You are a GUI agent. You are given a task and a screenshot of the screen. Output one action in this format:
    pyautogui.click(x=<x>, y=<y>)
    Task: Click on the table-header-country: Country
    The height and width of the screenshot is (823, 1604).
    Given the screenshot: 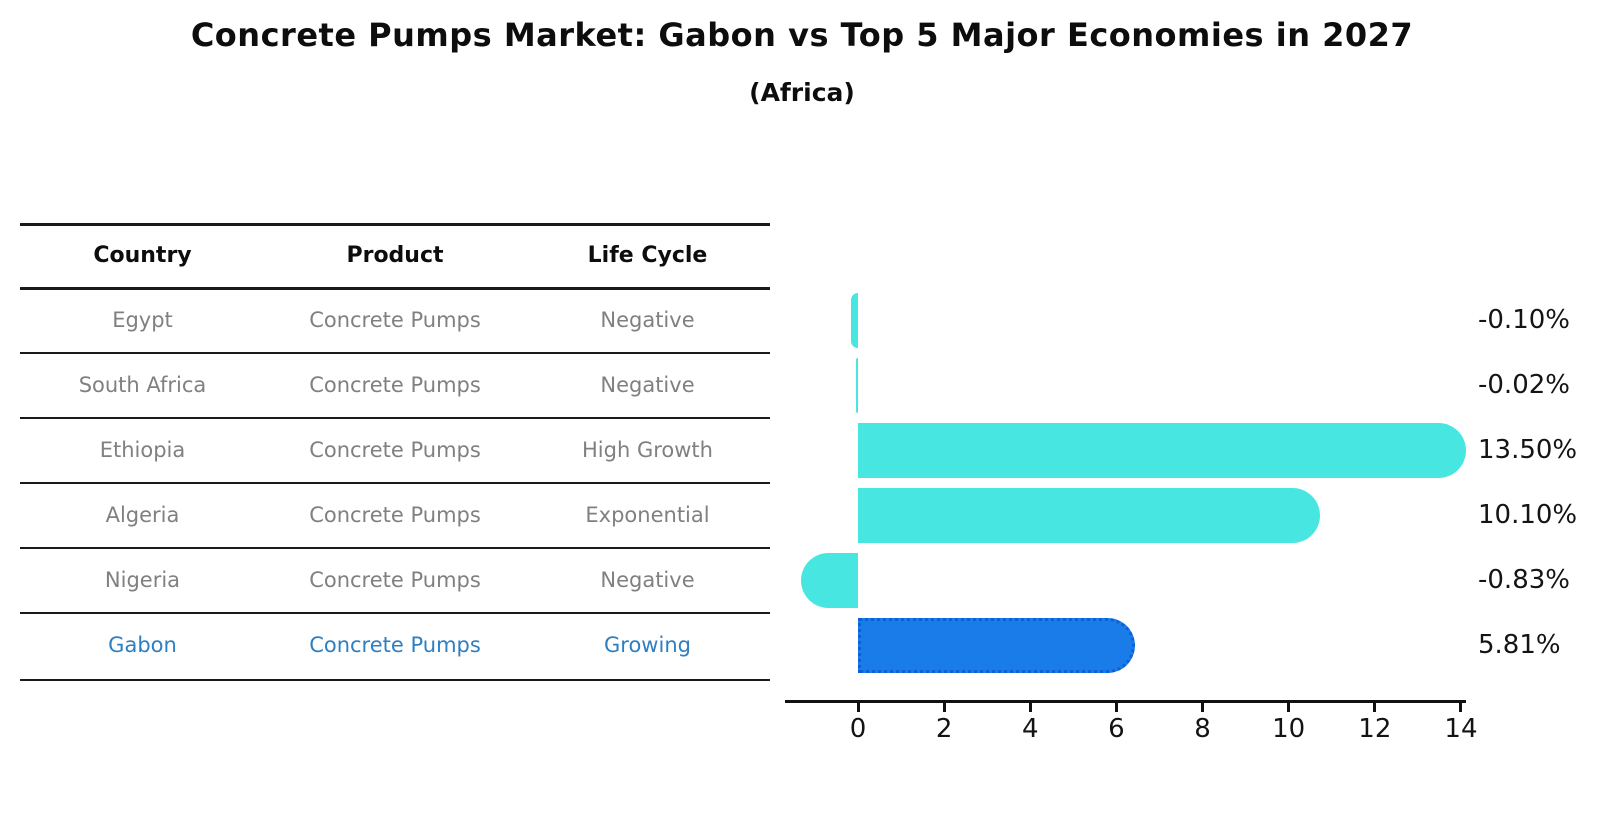 What is the action you would take?
    pyautogui.click(x=142, y=255)
    